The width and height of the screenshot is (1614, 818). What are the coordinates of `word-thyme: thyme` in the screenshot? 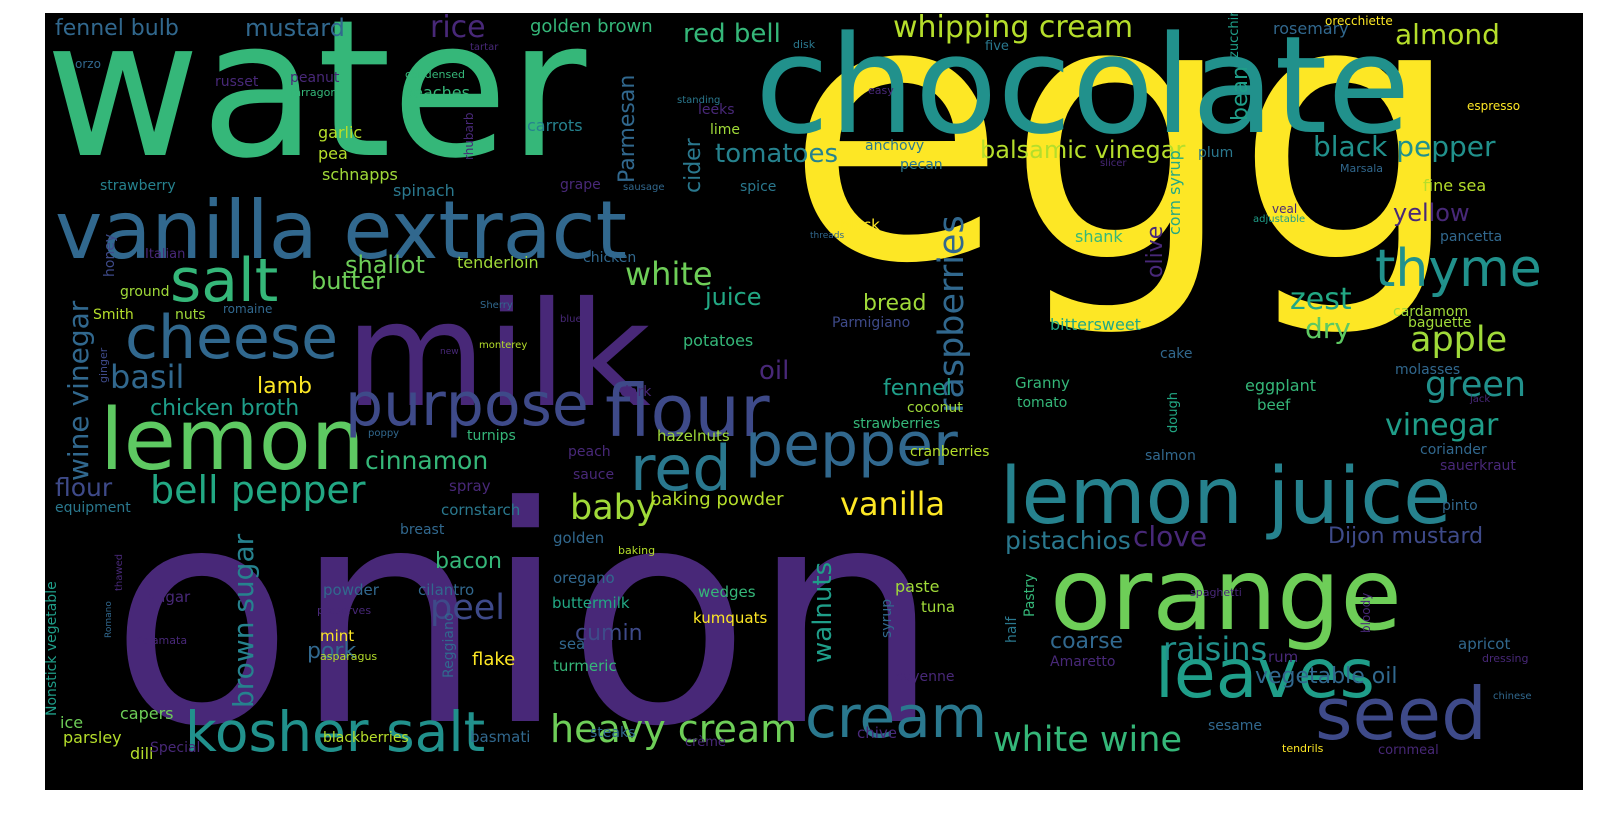 It's located at (1458, 269).